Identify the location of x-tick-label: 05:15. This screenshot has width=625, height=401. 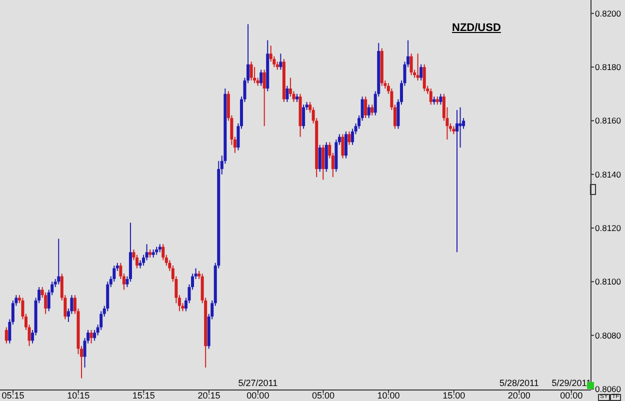
(13, 395).